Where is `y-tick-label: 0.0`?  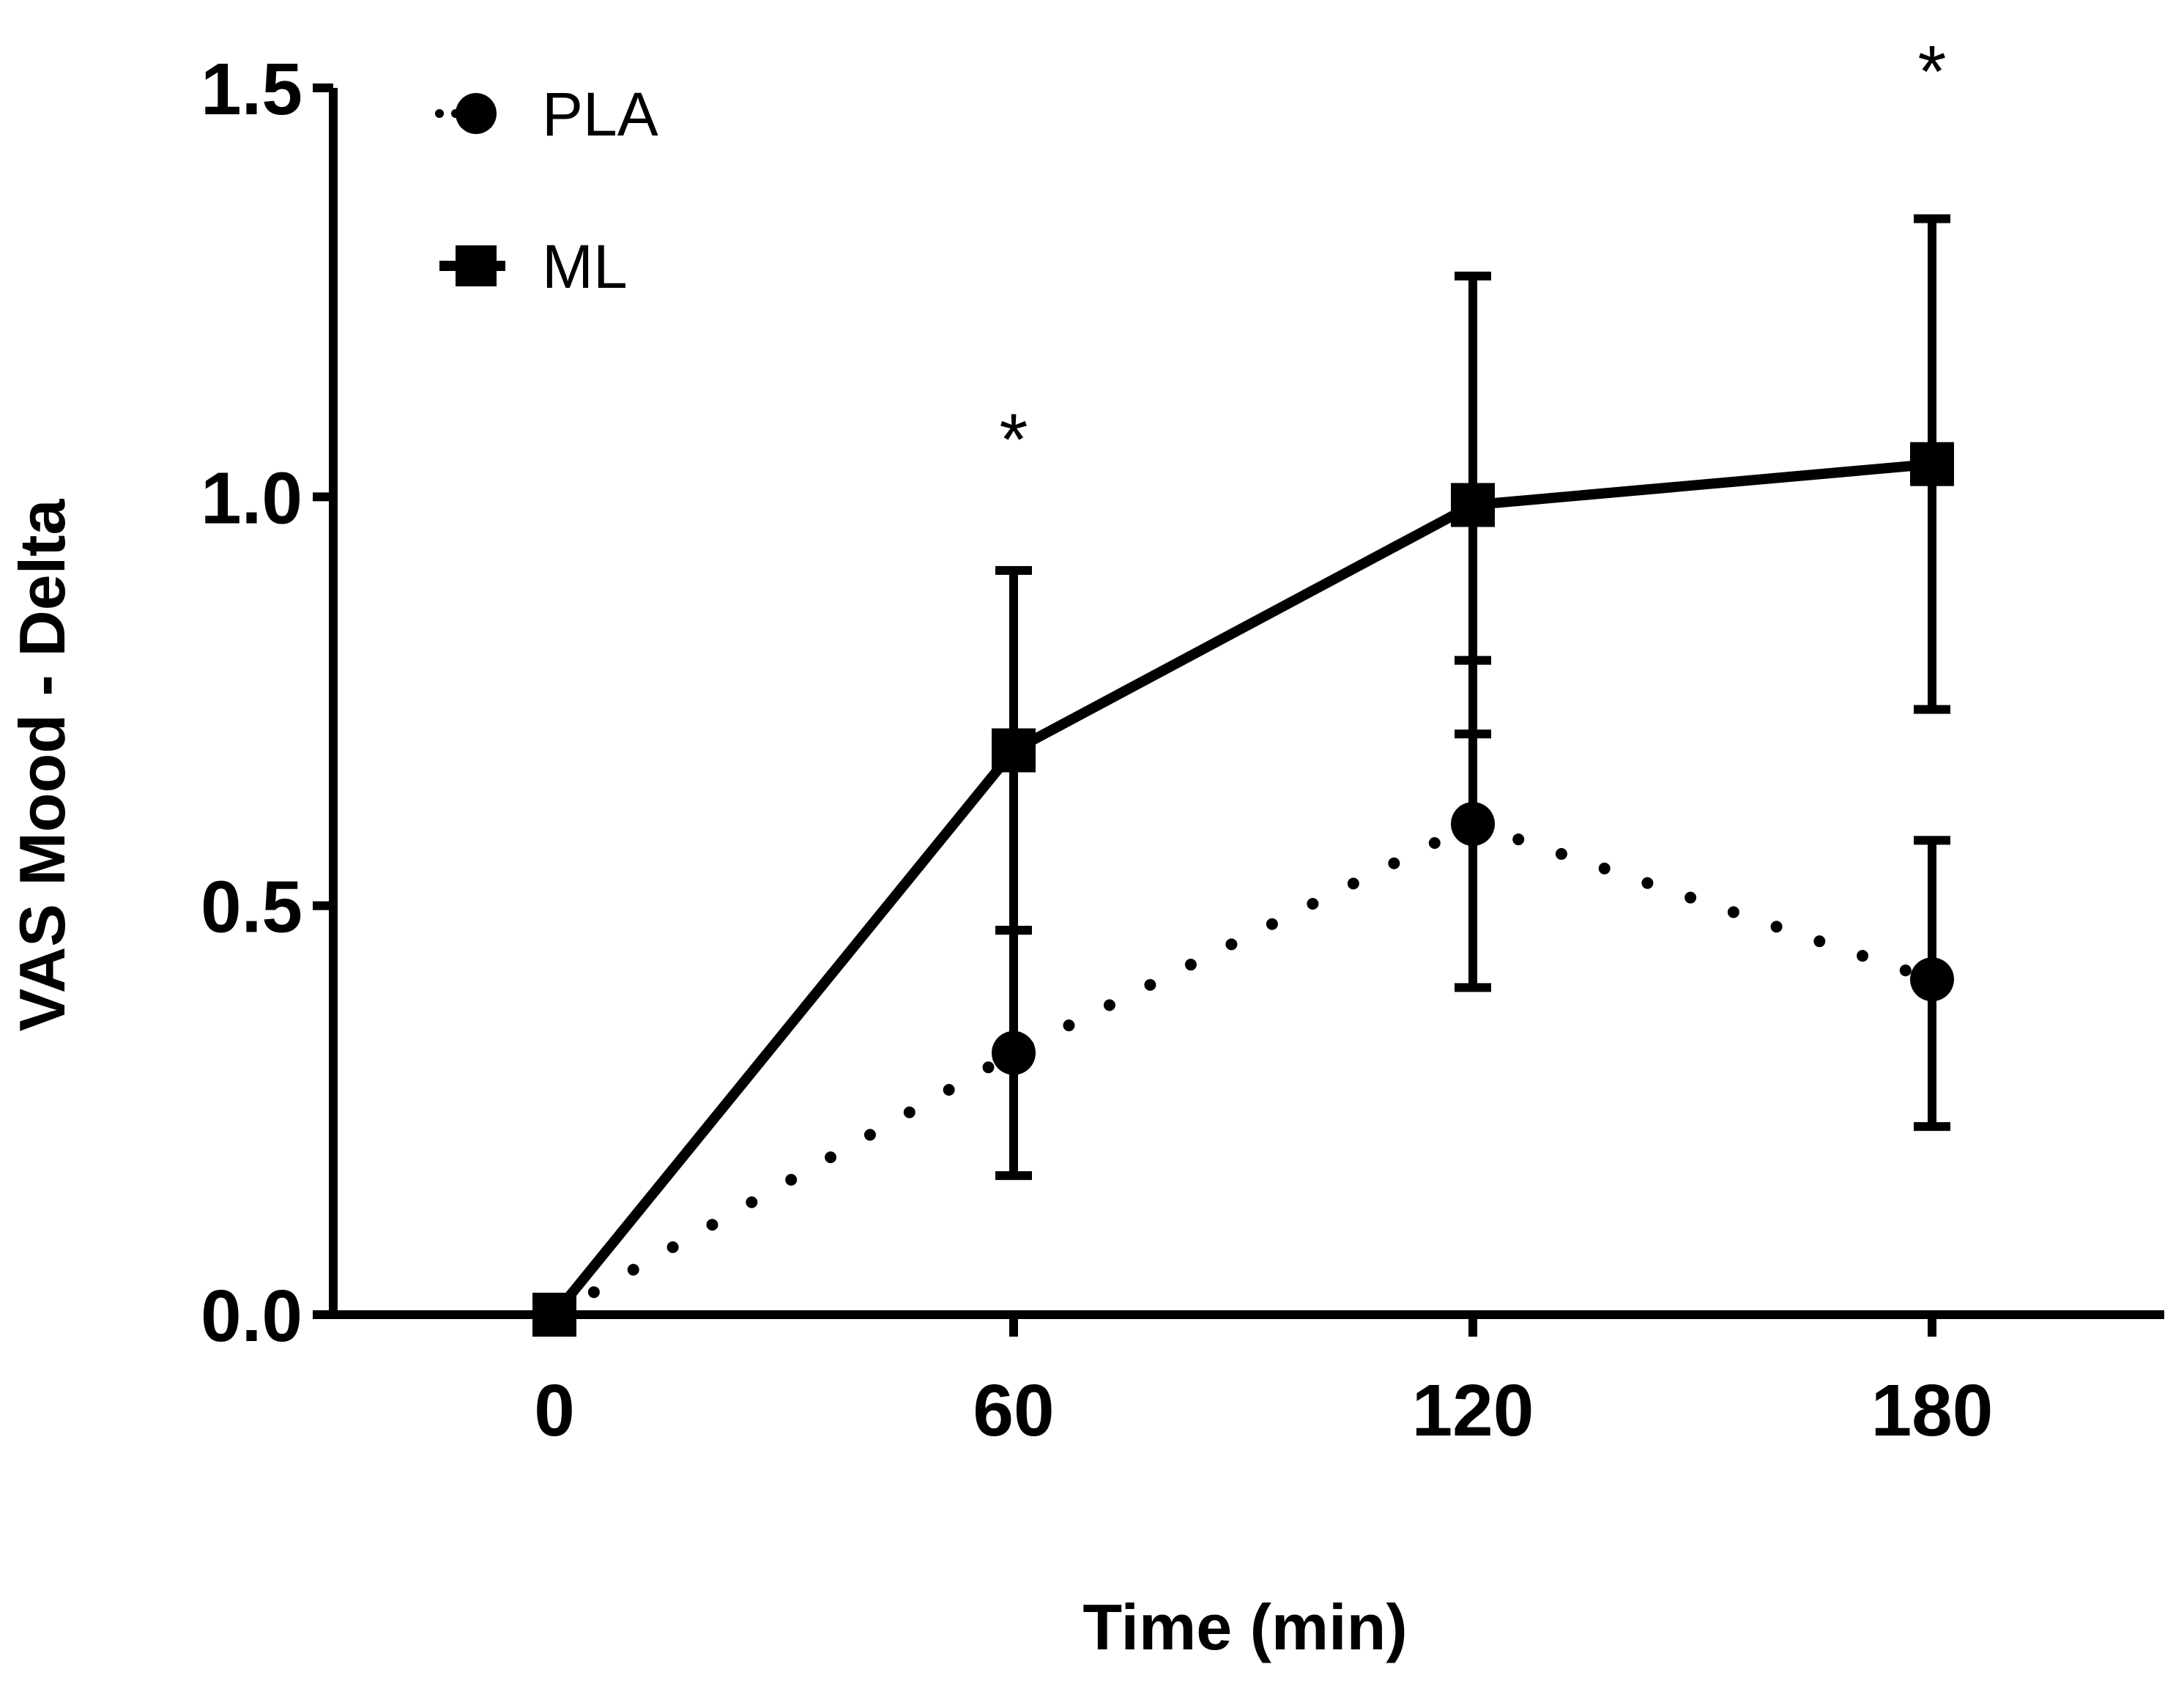
y-tick-label: 0.0 is located at coordinates (251, 1316).